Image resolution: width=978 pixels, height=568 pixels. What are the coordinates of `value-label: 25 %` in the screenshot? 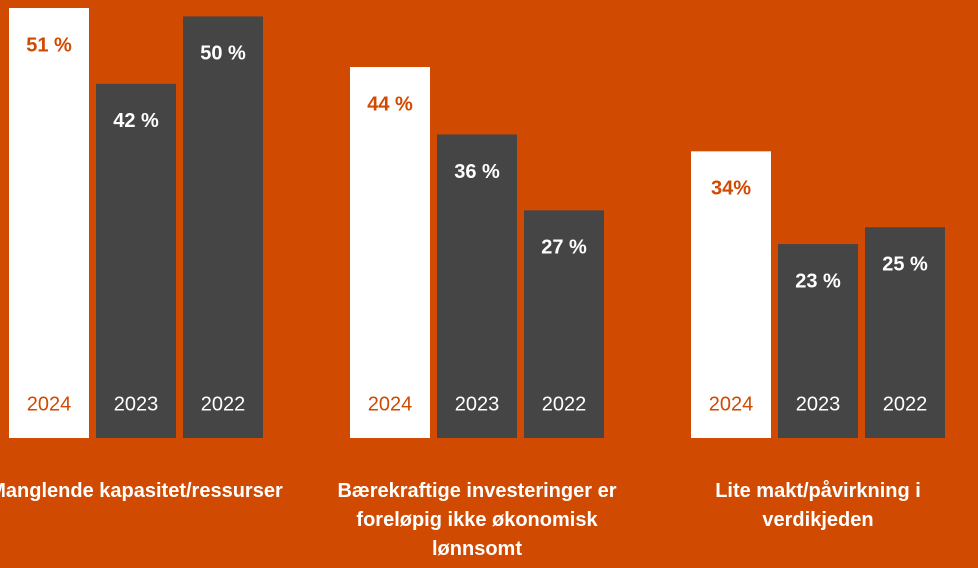 It's located at (905, 264).